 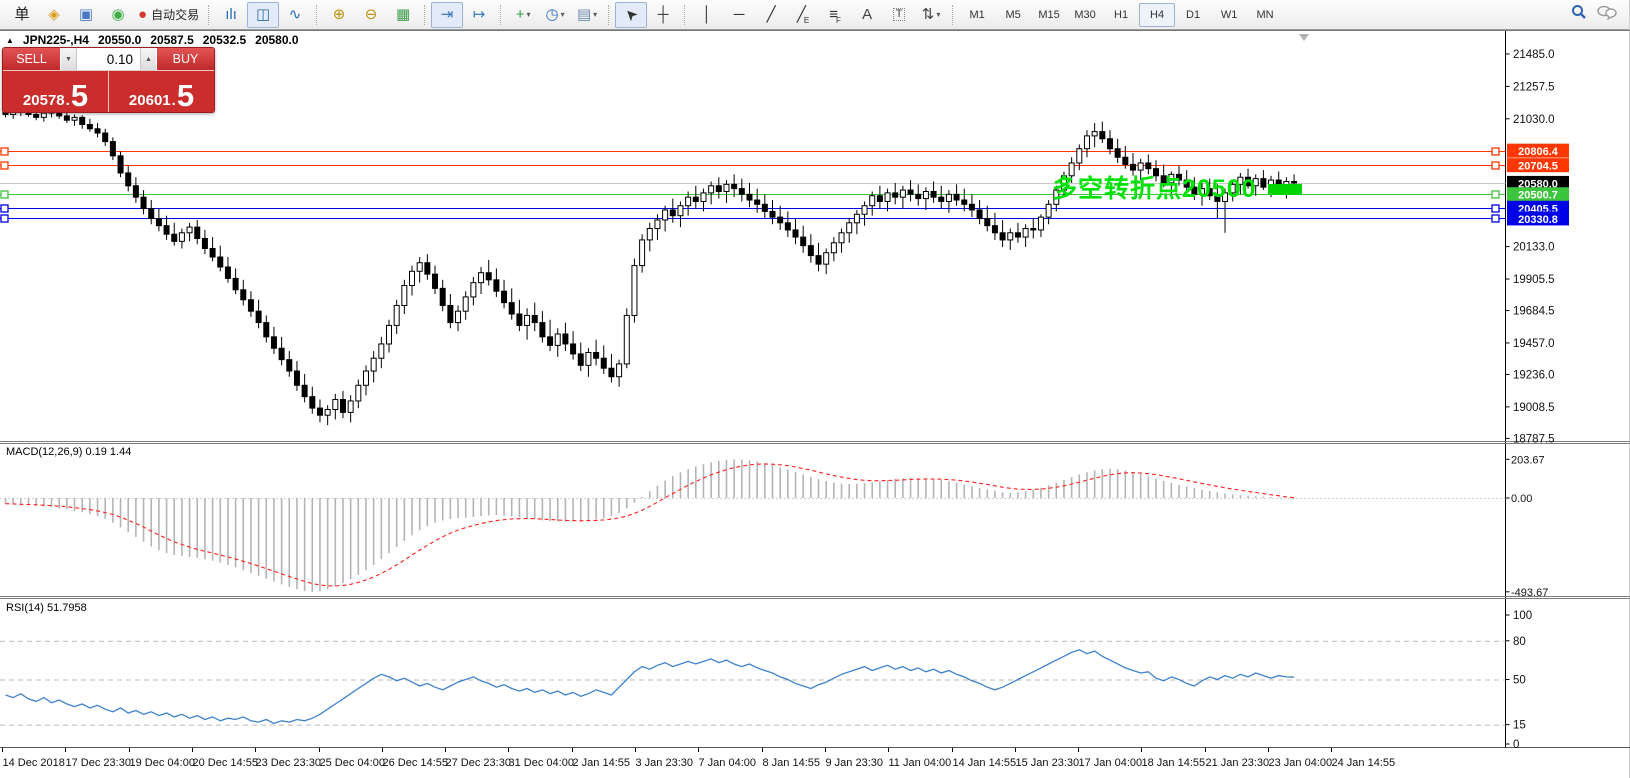 What do you see at coordinates (528, 14) in the screenshot?
I see `indicators-button-dropdown-icon: ▾` at bounding box center [528, 14].